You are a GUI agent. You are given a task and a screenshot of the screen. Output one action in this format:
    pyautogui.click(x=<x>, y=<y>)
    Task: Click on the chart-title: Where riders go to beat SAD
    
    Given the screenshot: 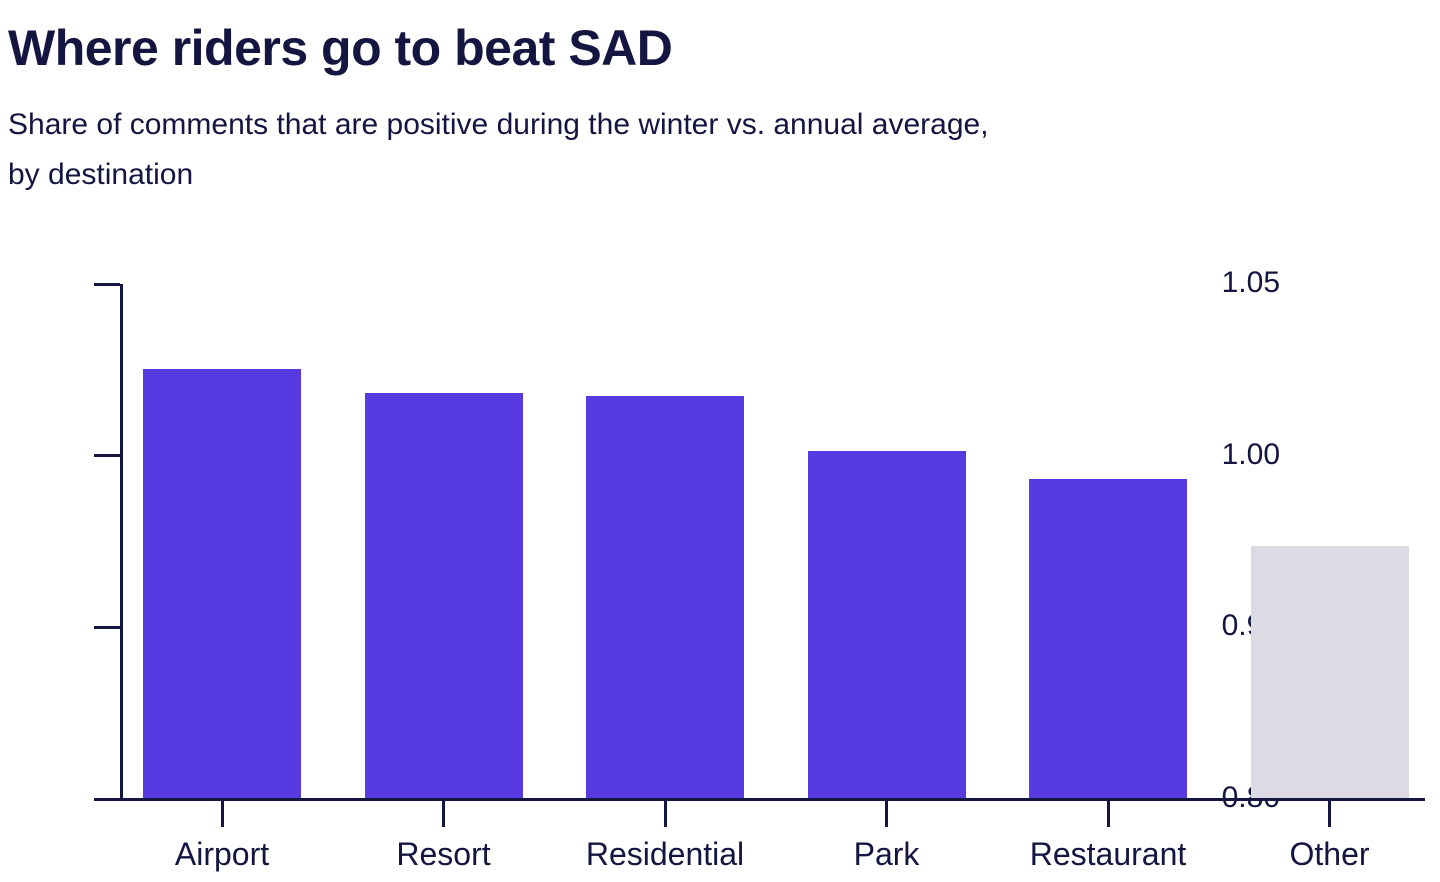 What is the action you would take?
    pyautogui.click(x=340, y=48)
    